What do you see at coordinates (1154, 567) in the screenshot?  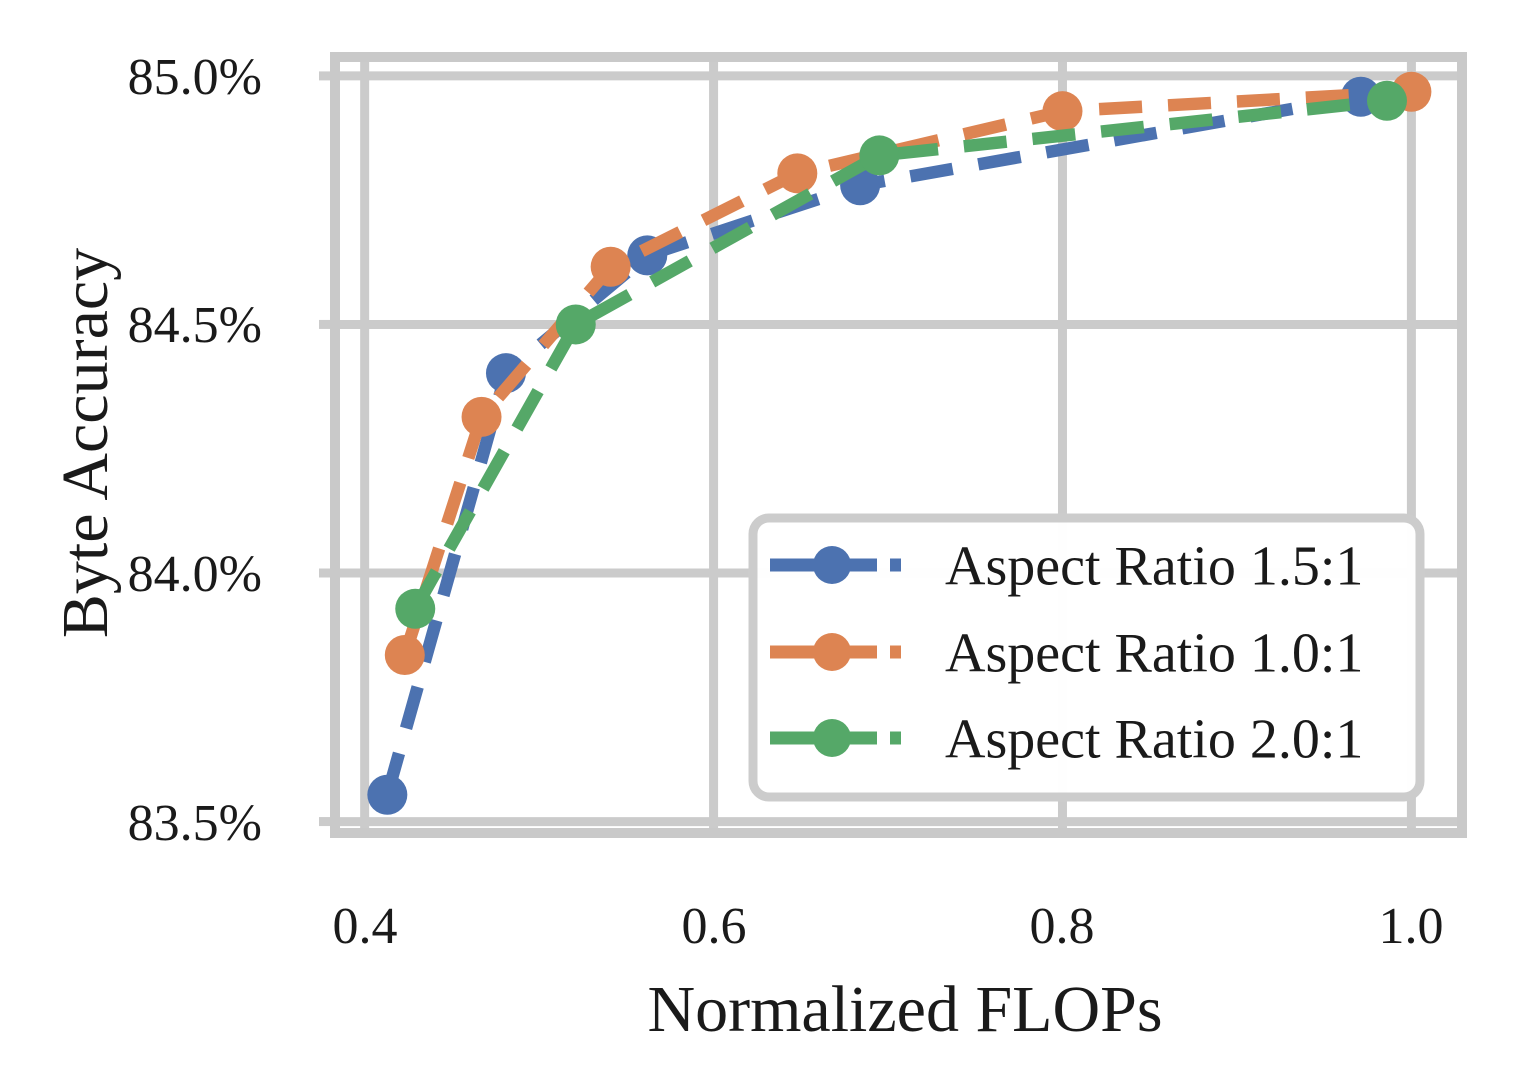 I see `legend-label: Aspect Ratio 1.5:1` at bounding box center [1154, 567].